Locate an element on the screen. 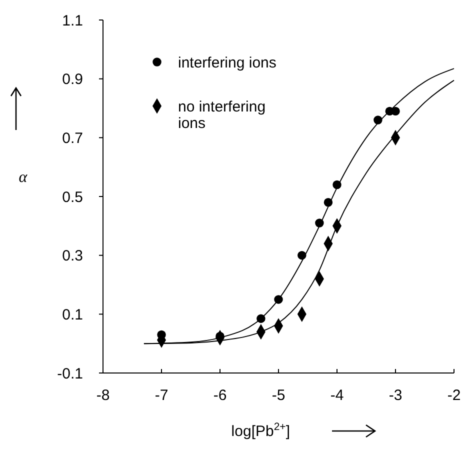  x-tick-label: -2 is located at coordinates (454, 395).